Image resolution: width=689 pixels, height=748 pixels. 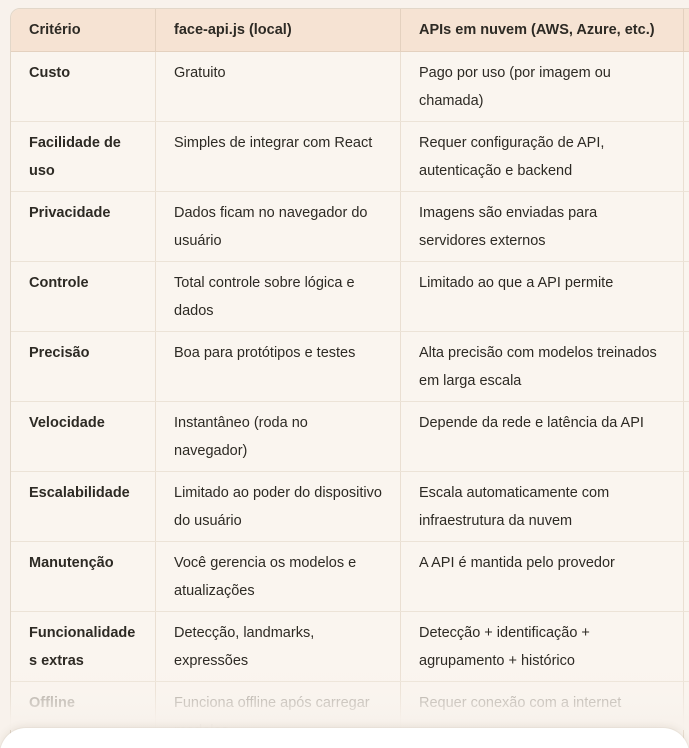 What do you see at coordinates (83, 436) in the screenshot?
I see `criterion-cell: Velocidade` at bounding box center [83, 436].